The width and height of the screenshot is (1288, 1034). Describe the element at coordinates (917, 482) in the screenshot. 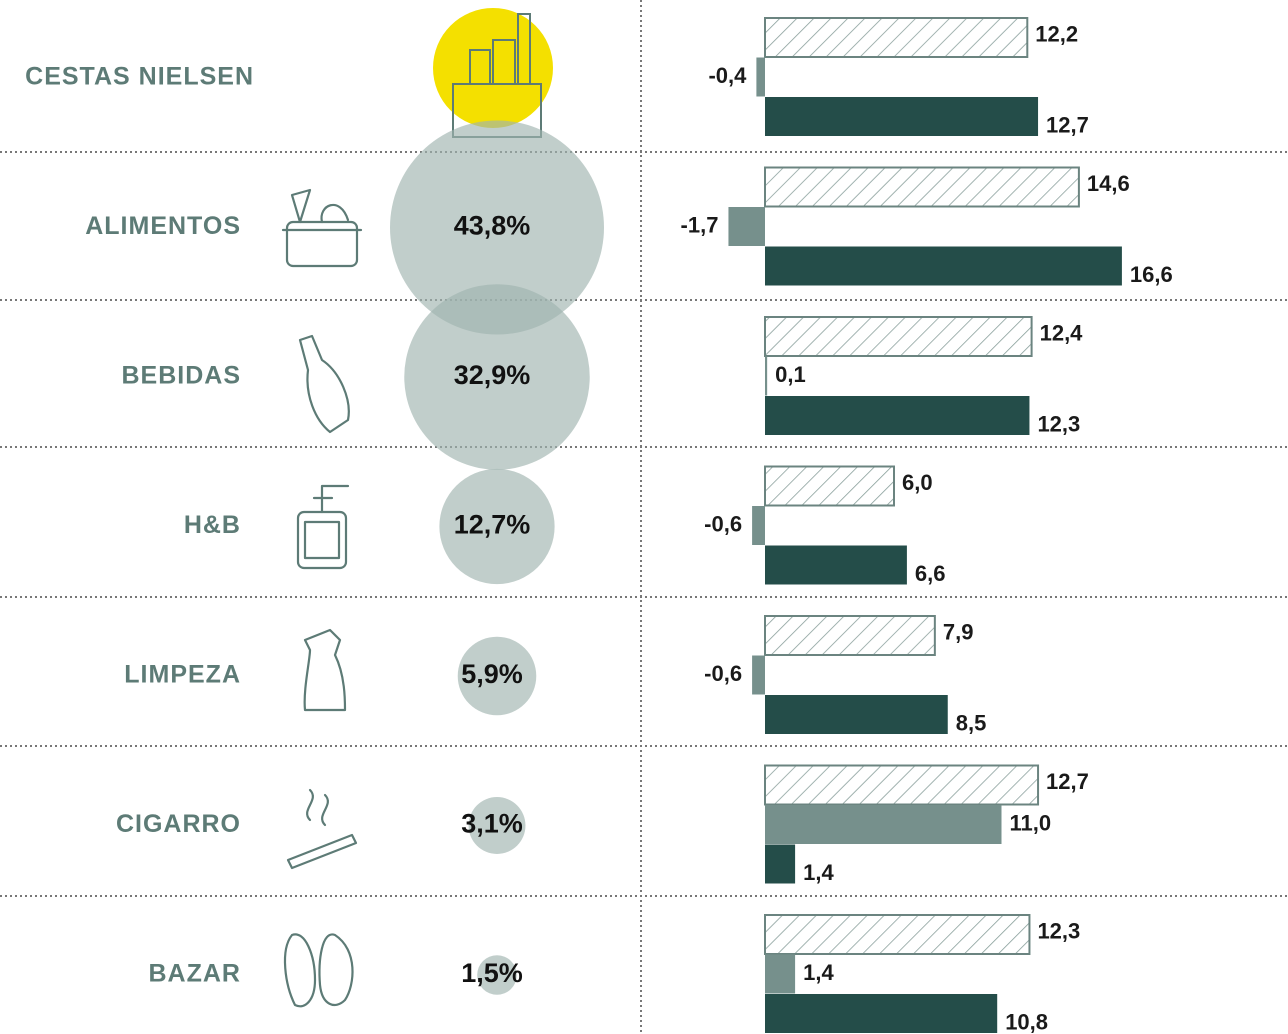

I see `value-label: 6,0` at that location.